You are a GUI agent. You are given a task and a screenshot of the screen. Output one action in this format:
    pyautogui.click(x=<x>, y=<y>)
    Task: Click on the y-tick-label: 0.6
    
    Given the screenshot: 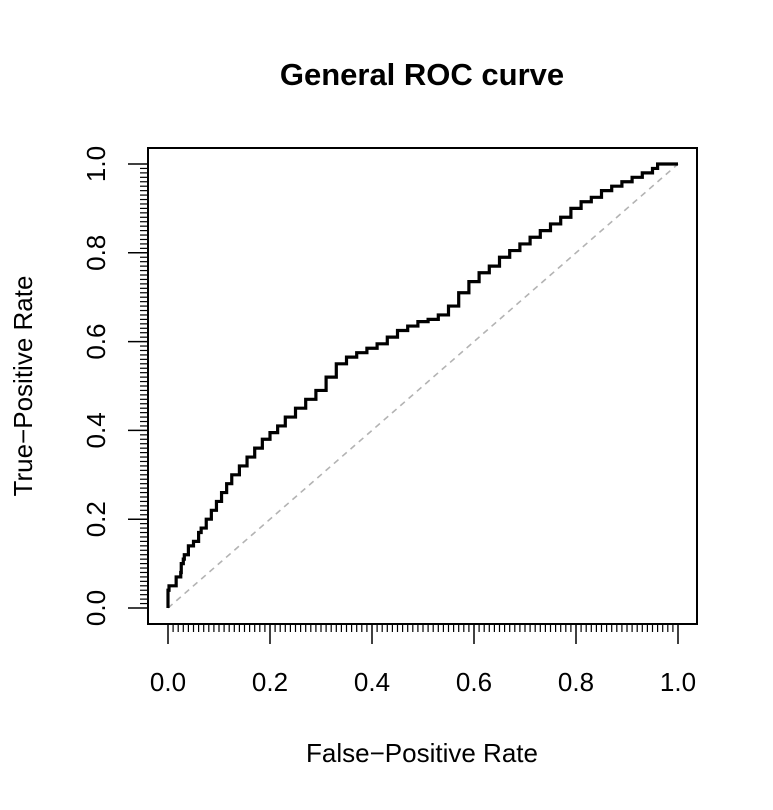 What is the action you would take?
    pyautogui.click(x=96, y=342)
    